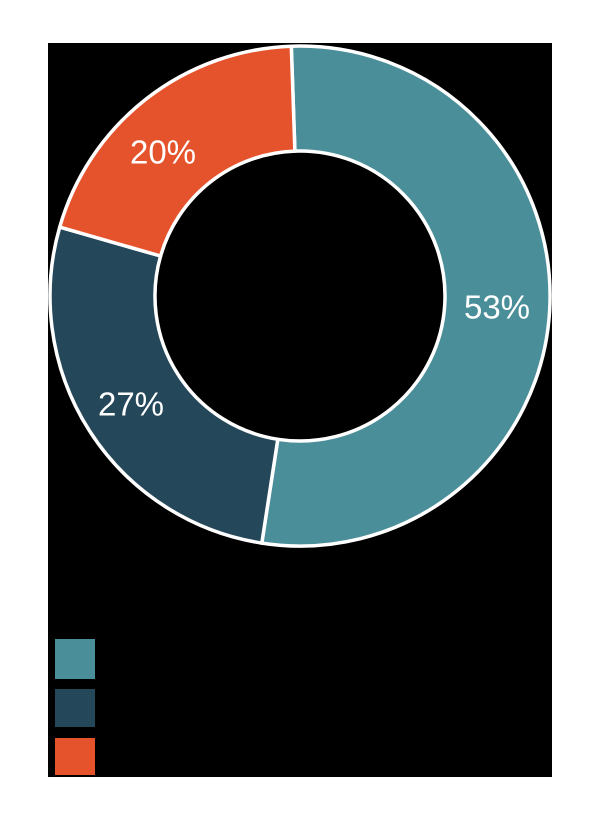 Image resolution: width=600 pixels, height=826 pixels. What do you see at coordinates (131, 404) in the screenshot?
I see `percent-label-2: 27%` at bounding box center [131, 404].